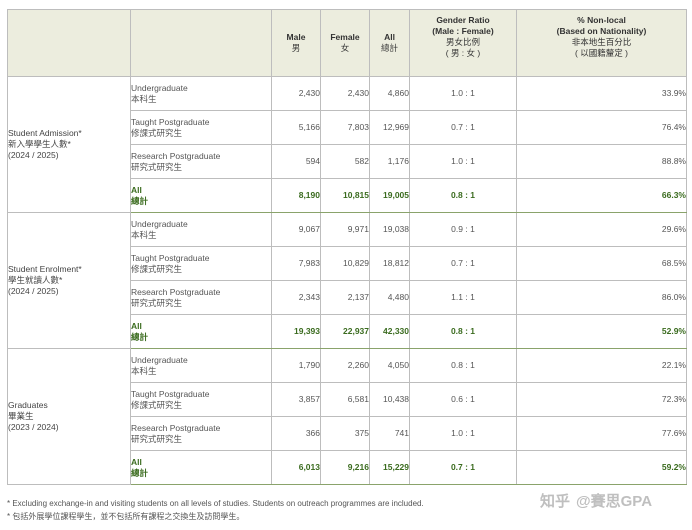 This screenshot has width=692, height=530. Describe the element at coordinates (463, 229) in the screenshot. I see `cell-ratio: 0.9 : 1` at that location.